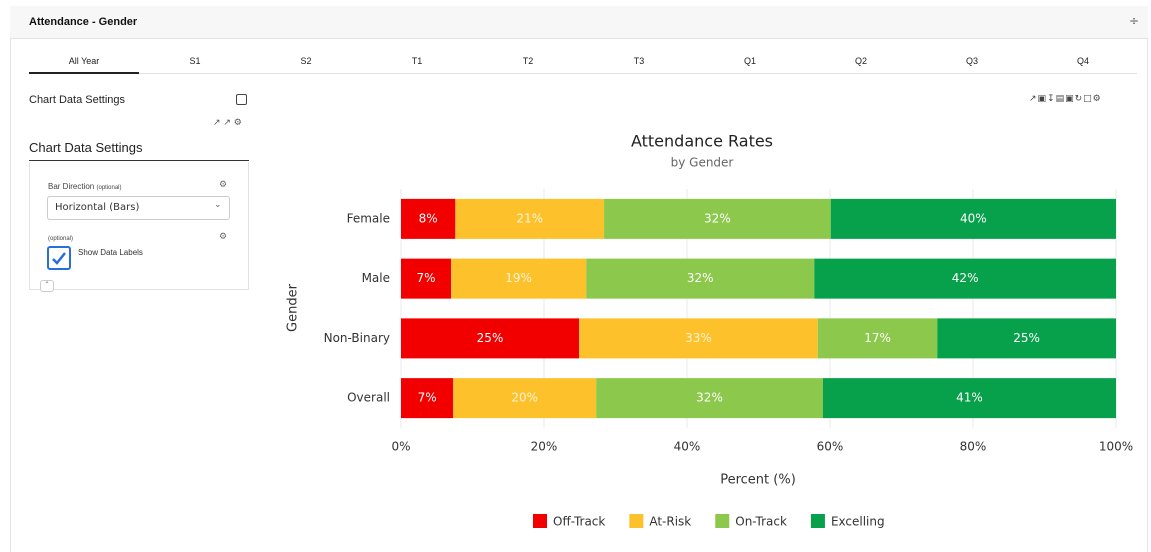 The height and width of the screenshot is (552, 1151). What do you see at coordinates (830, 447) in the screenshot?
I see `x-tick-label: 60%` at bounding box center [830, 447].